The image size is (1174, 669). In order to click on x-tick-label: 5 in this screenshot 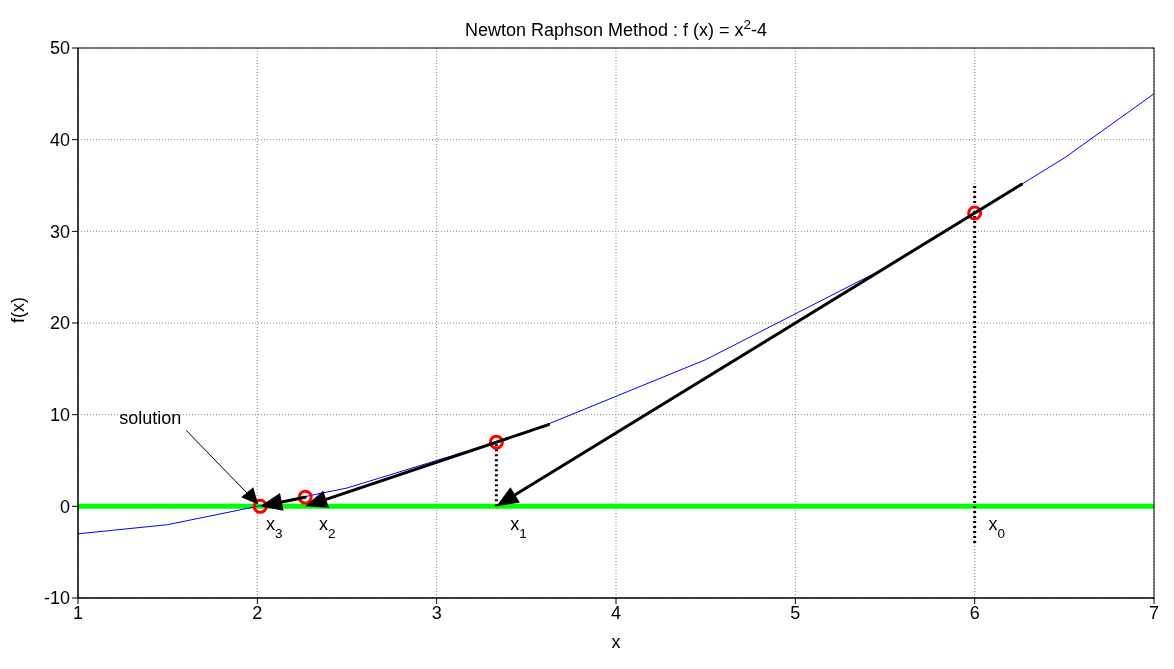, I will do `click(795, 612)`.